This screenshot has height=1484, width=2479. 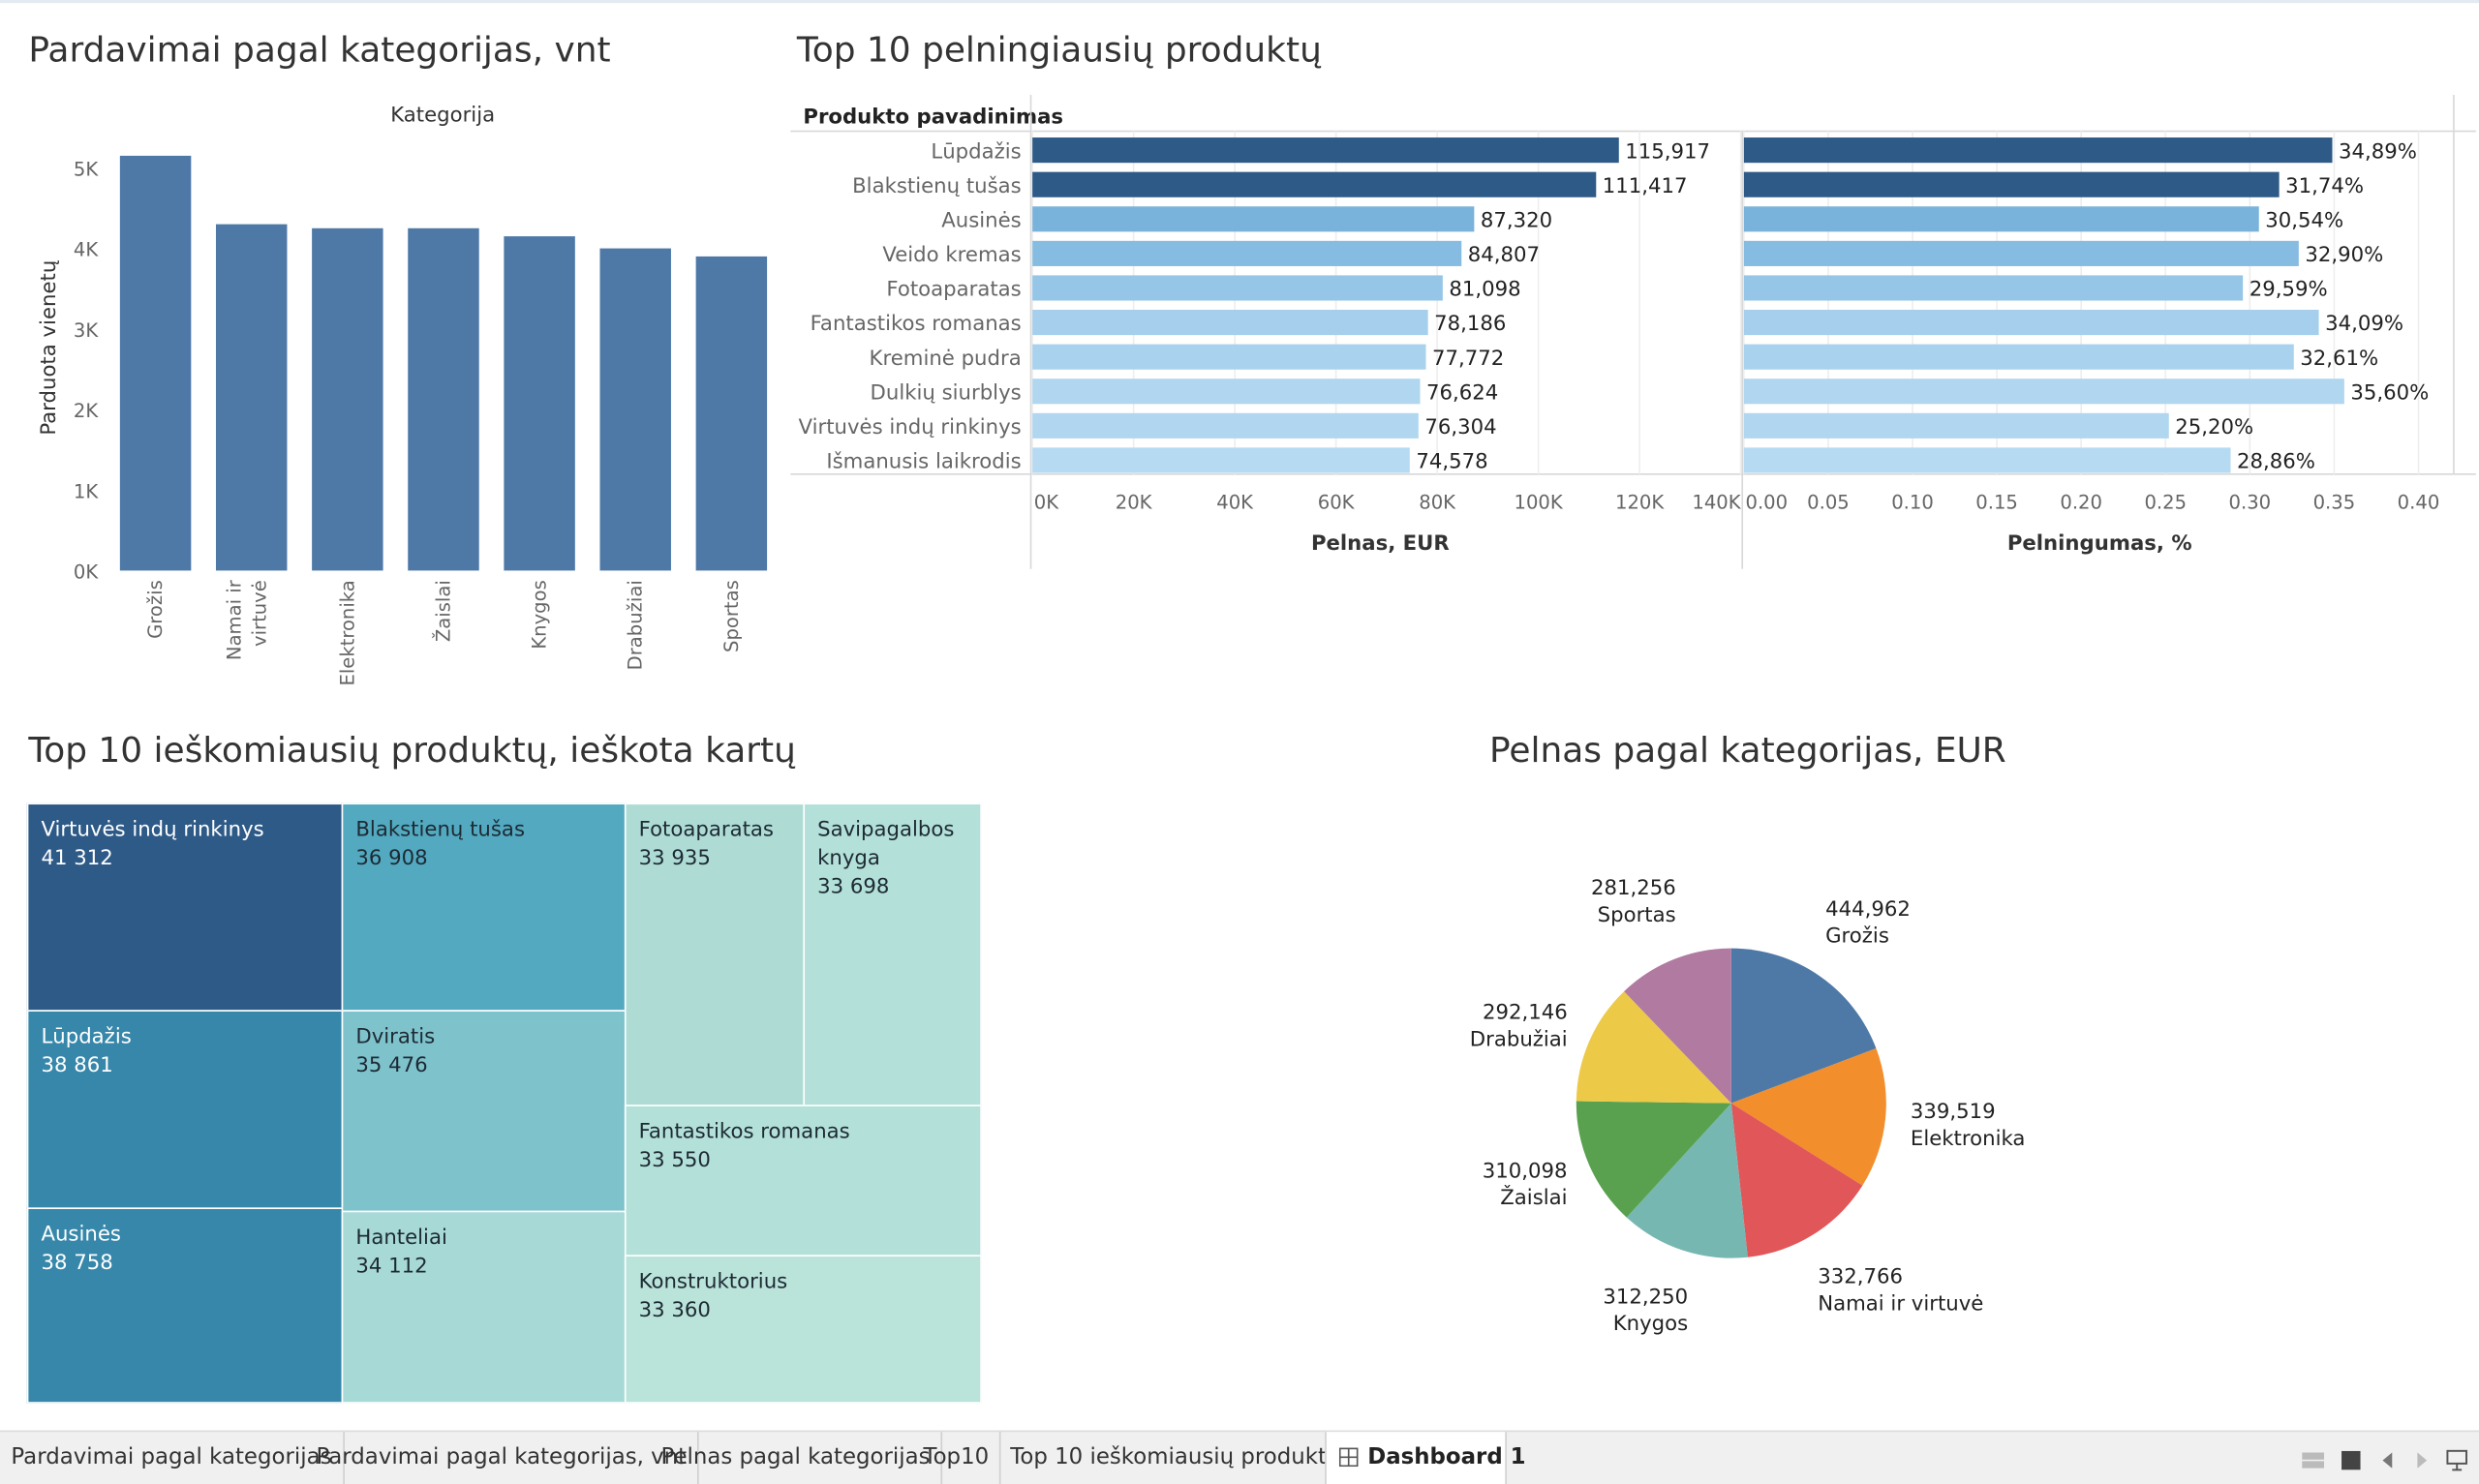 What do you see at coordinates (1134, 503) in the screenshot?
I see `x-tick-label: 20K` at bounding box center [1134, 503].